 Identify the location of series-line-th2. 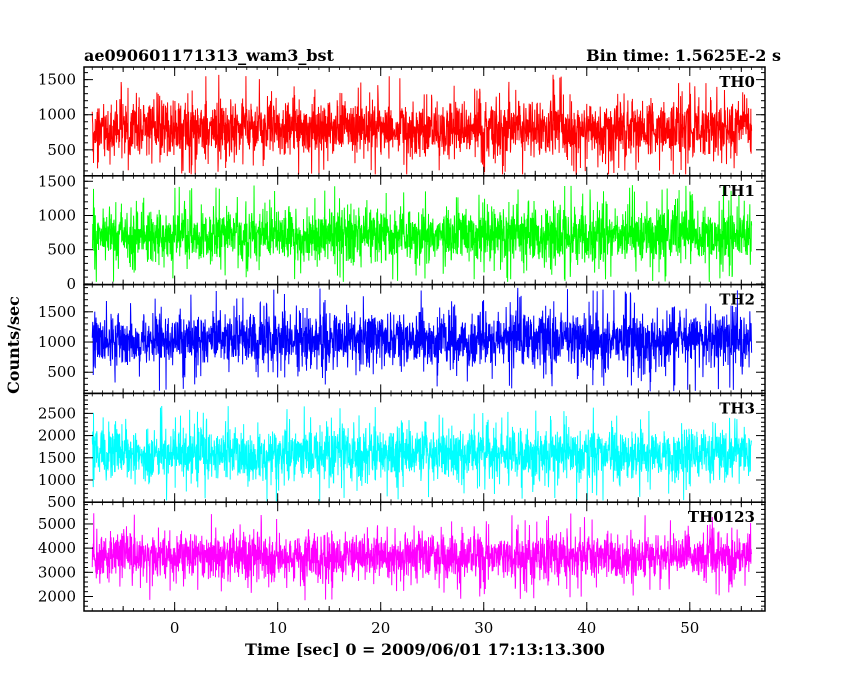
(422, 339).